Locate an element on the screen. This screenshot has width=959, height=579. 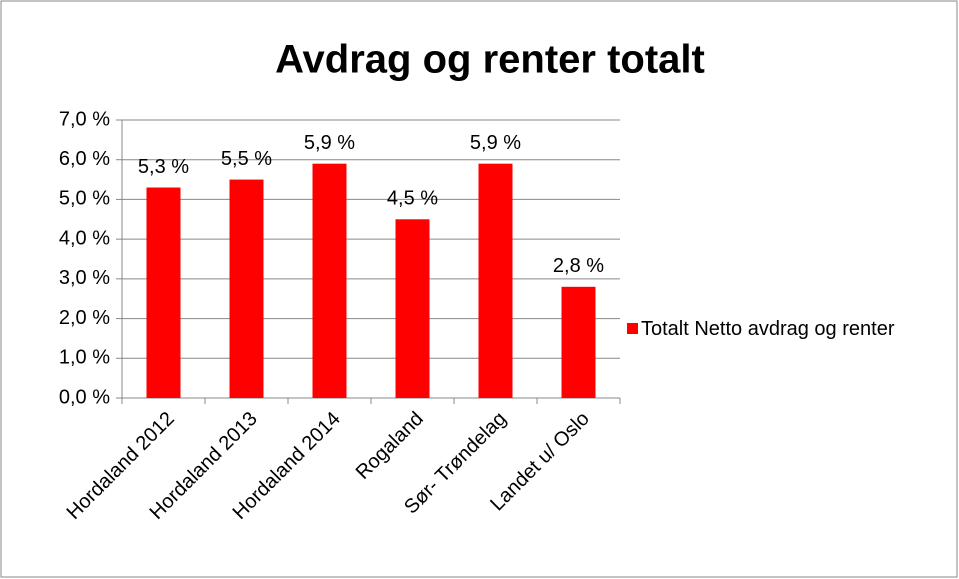
y-tick-label: 1,0 % is located at coordinates (84, 358).